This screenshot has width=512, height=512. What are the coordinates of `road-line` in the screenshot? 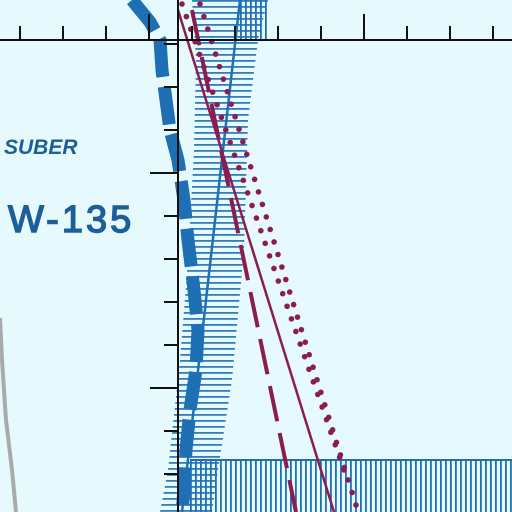 It's located at (9, 414).